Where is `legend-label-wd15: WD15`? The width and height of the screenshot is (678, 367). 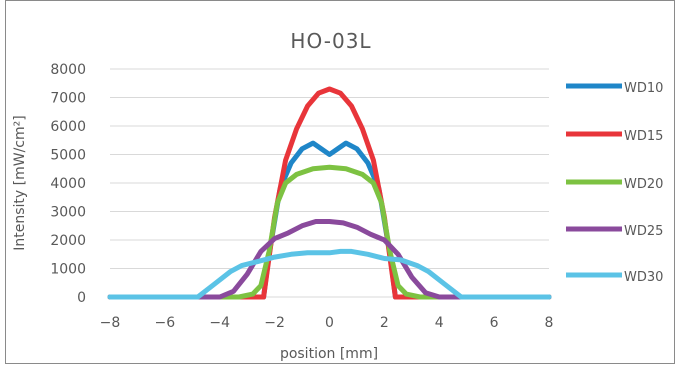 legend-label-wd15: WD15 is located at coordinates (643, 136).